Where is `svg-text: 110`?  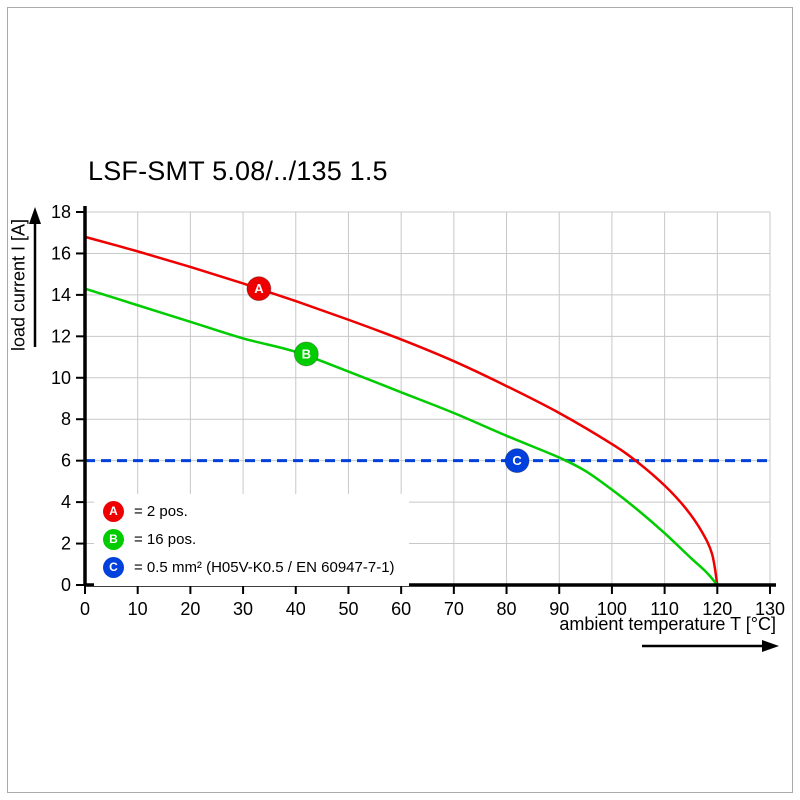 svg-text: 110 is located at coordinates (664, 609).